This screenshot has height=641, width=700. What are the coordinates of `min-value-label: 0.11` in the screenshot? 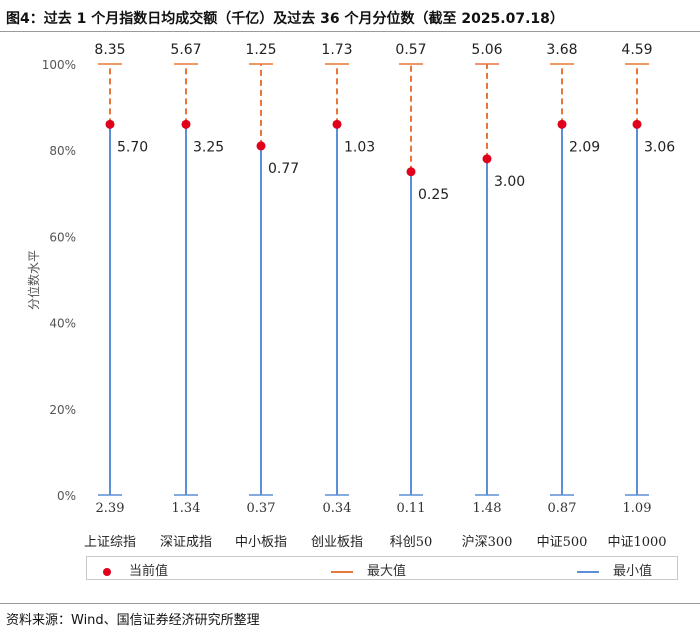 It's located at (411, 508).